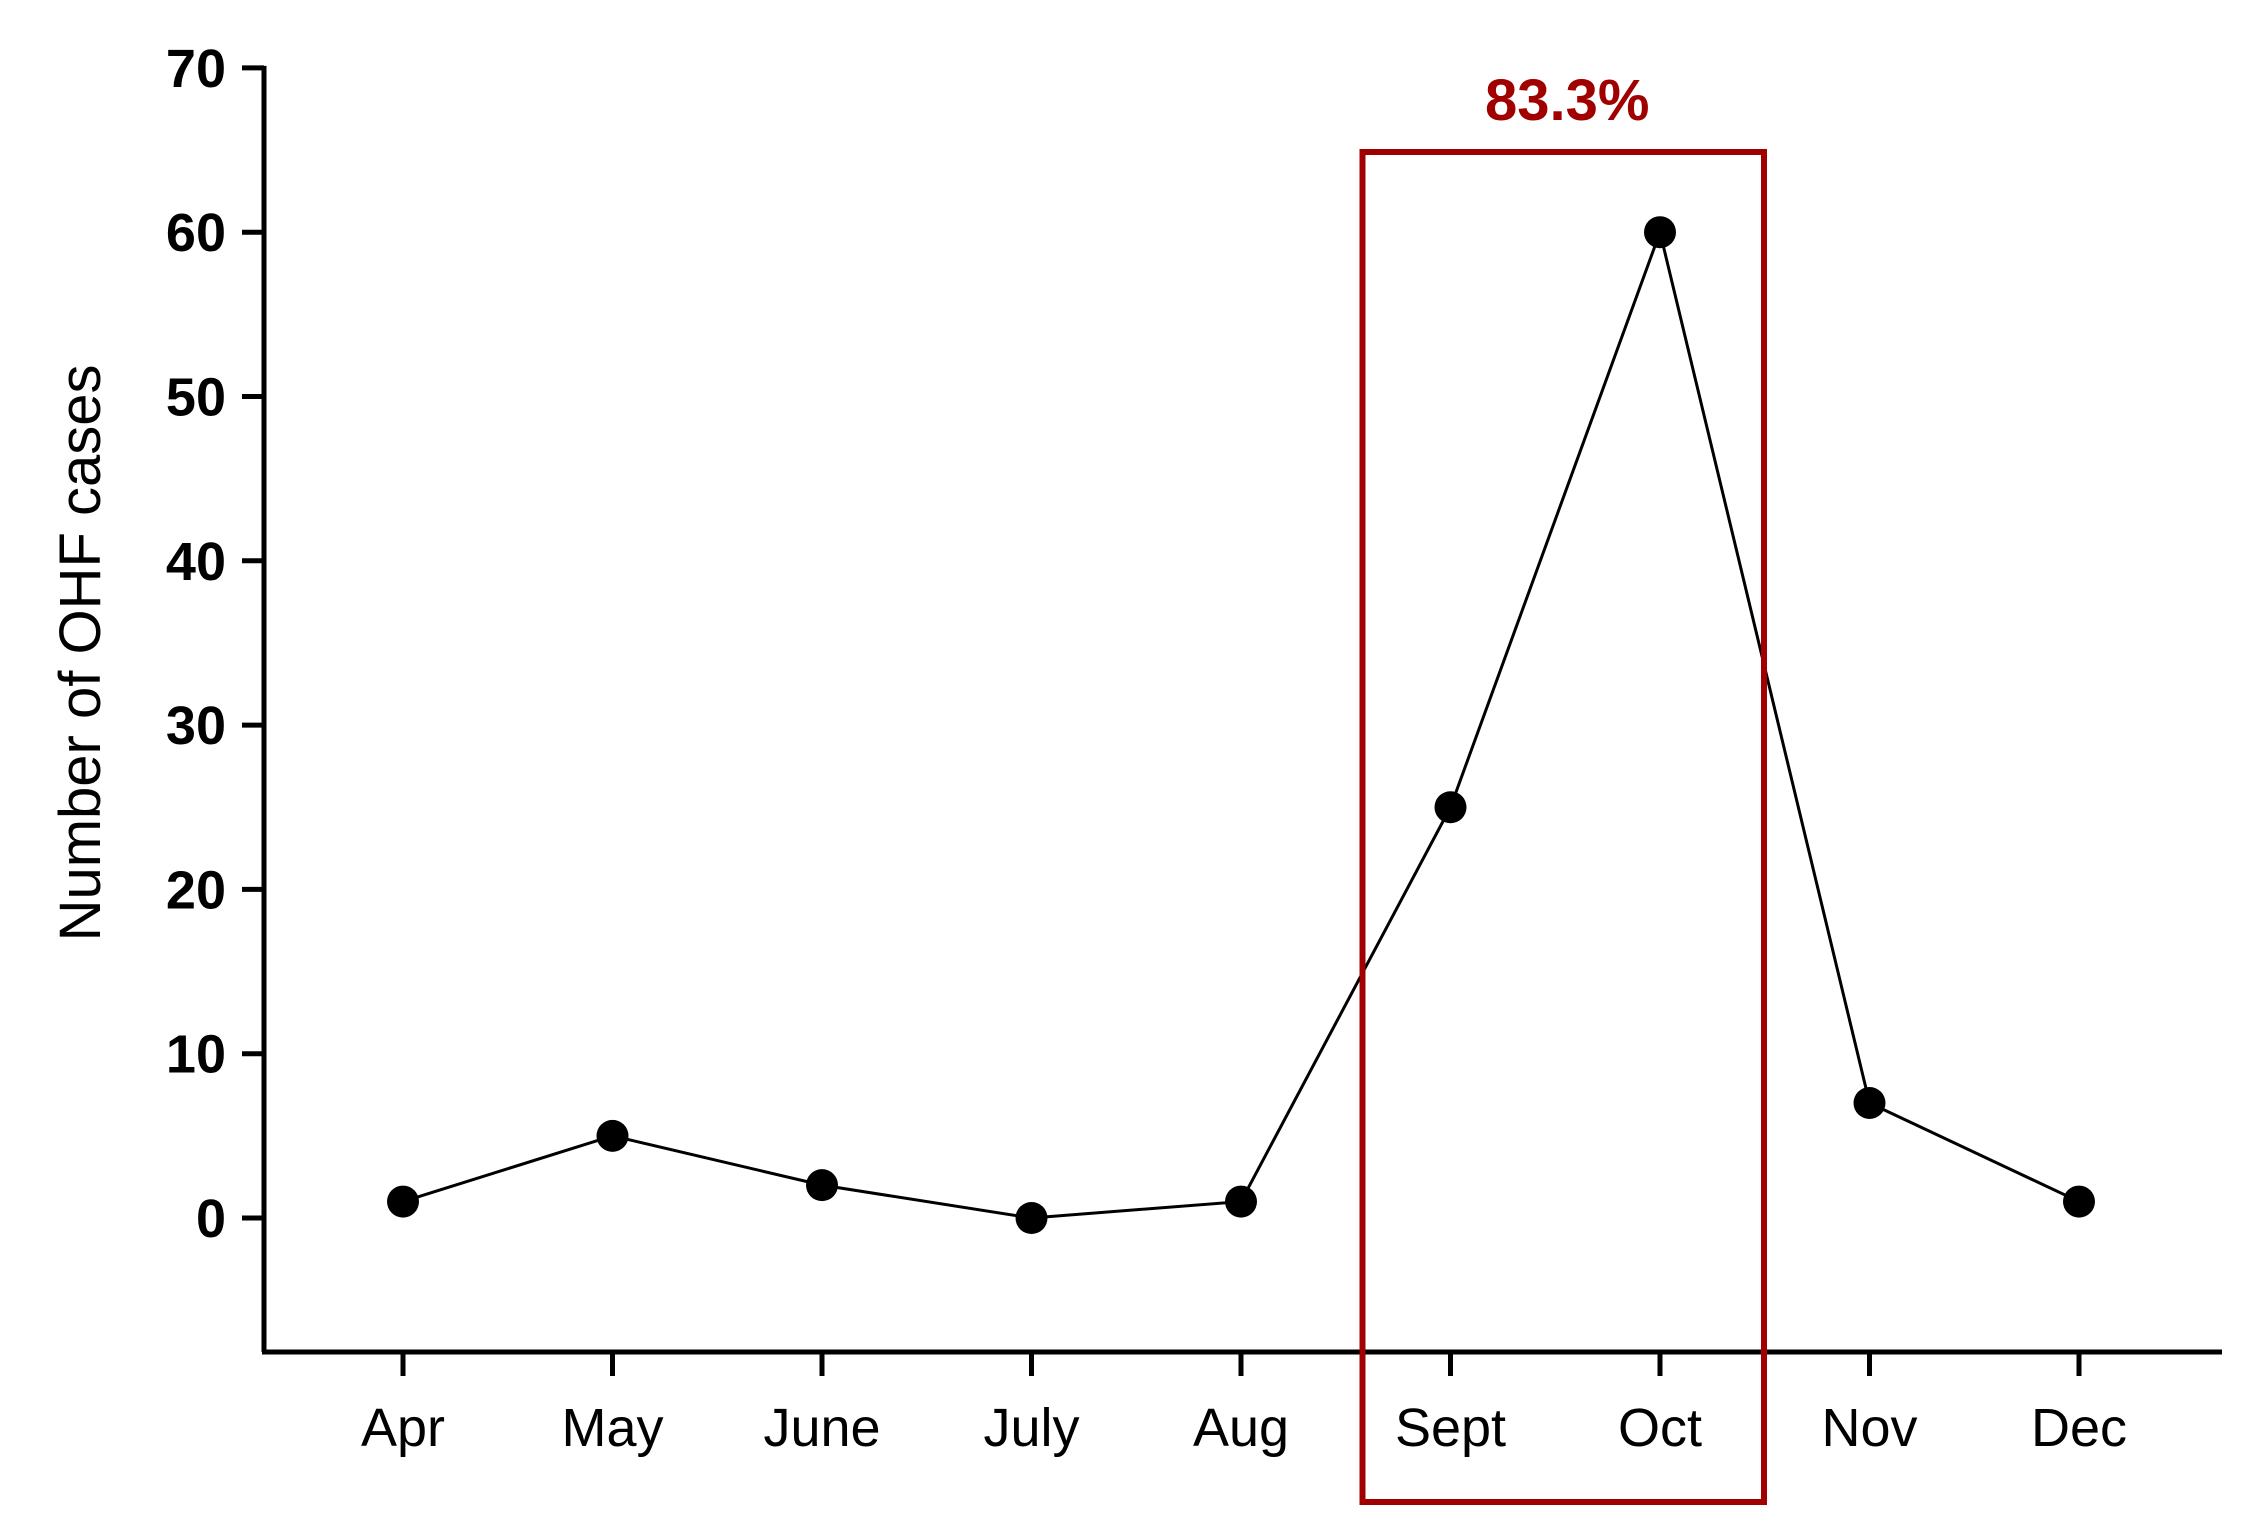  What do you see at coordinates (1567, 100) in the screenshot?
I see `highlight-percentage-label: 83.3%` at bounding box center [1567, 100].